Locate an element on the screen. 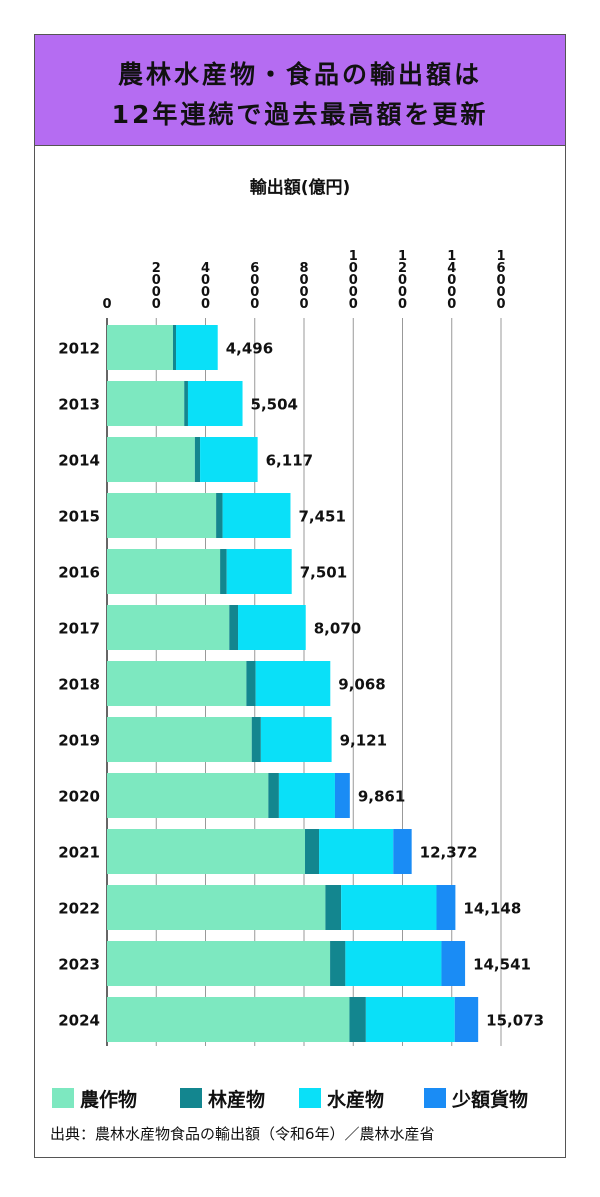  chart-title-line-2: 12年連続で過去最高額を更新 is located at coordinates (300, 114).